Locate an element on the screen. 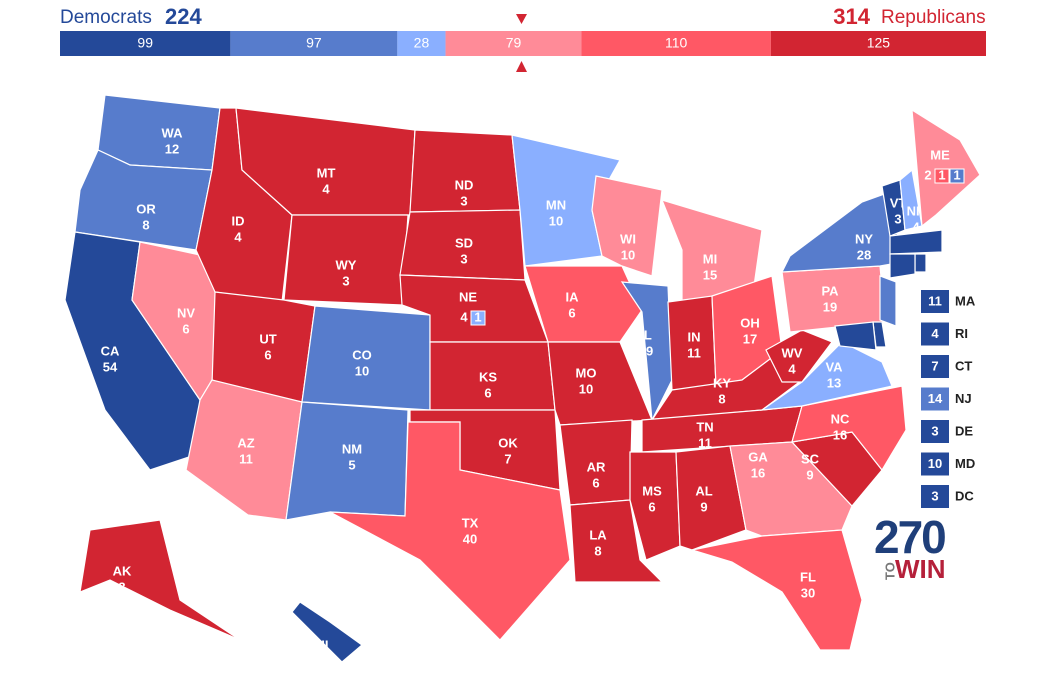 Image resolution: width=1050 pixels, height=675 pixels. bar-value: 99 is located at coordinates (145, 43).